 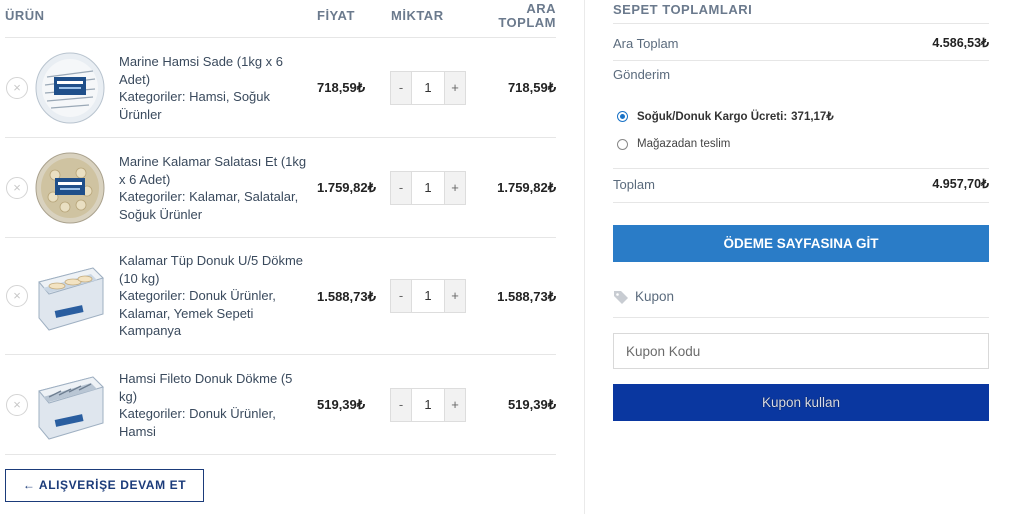 What do you see at coordinates (531, 87) in the screenshot?
I see `product-subtotal: 718,59₺` at bounding box center [531, 87].